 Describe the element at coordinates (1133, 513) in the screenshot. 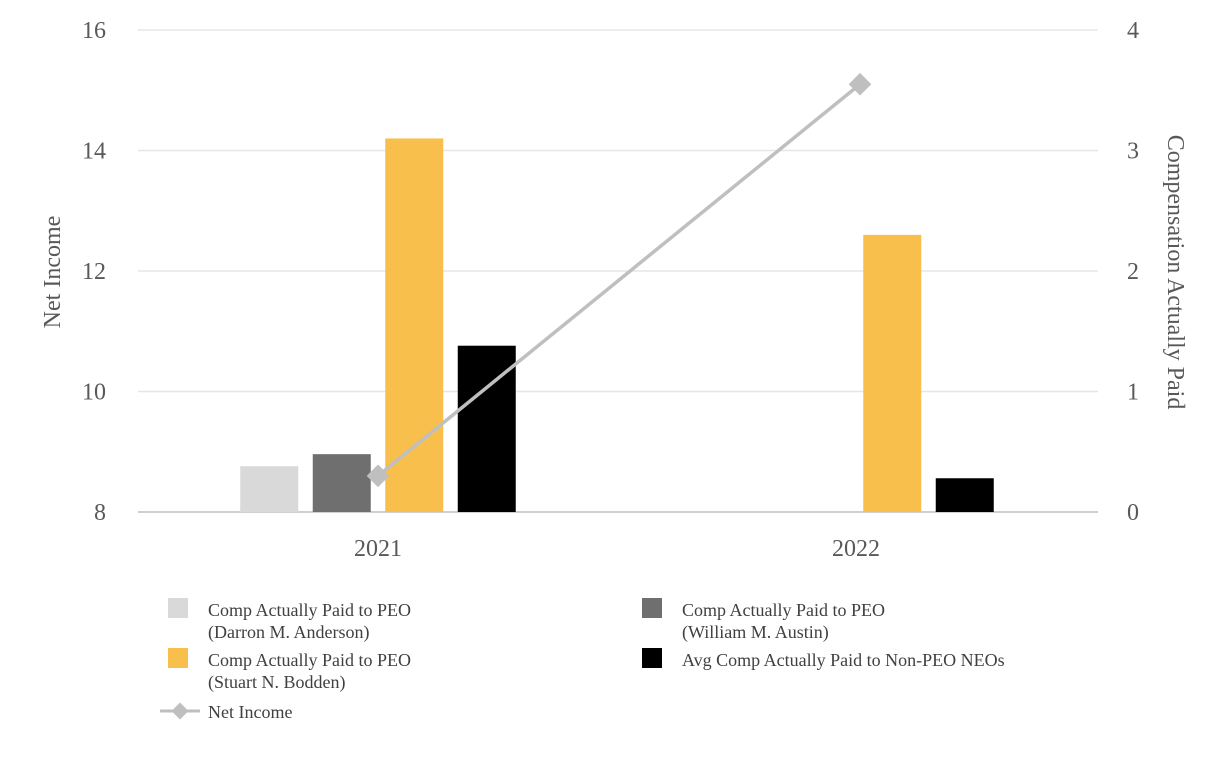

I see `right-axis-tick-label: 0` at that location.